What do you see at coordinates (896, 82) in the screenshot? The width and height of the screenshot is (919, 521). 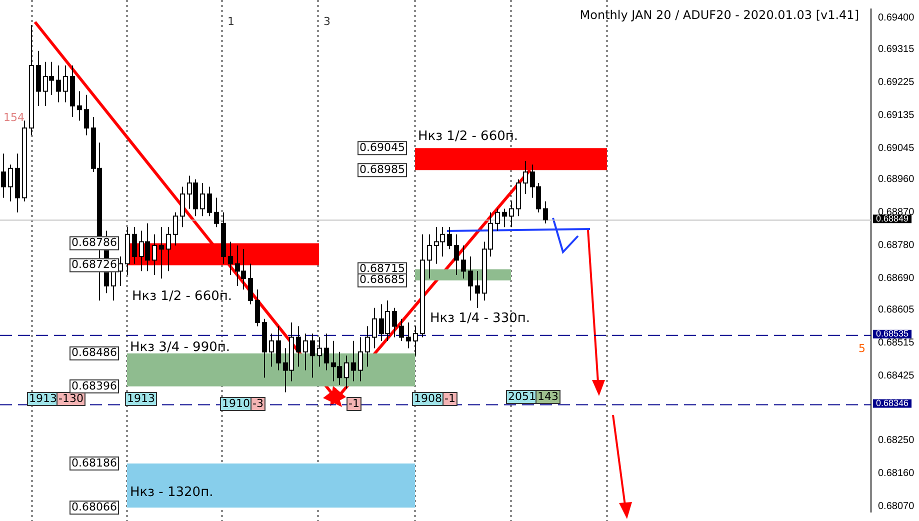 I see `y-tick-label: 0.69225` at bounding box center [896, 82].